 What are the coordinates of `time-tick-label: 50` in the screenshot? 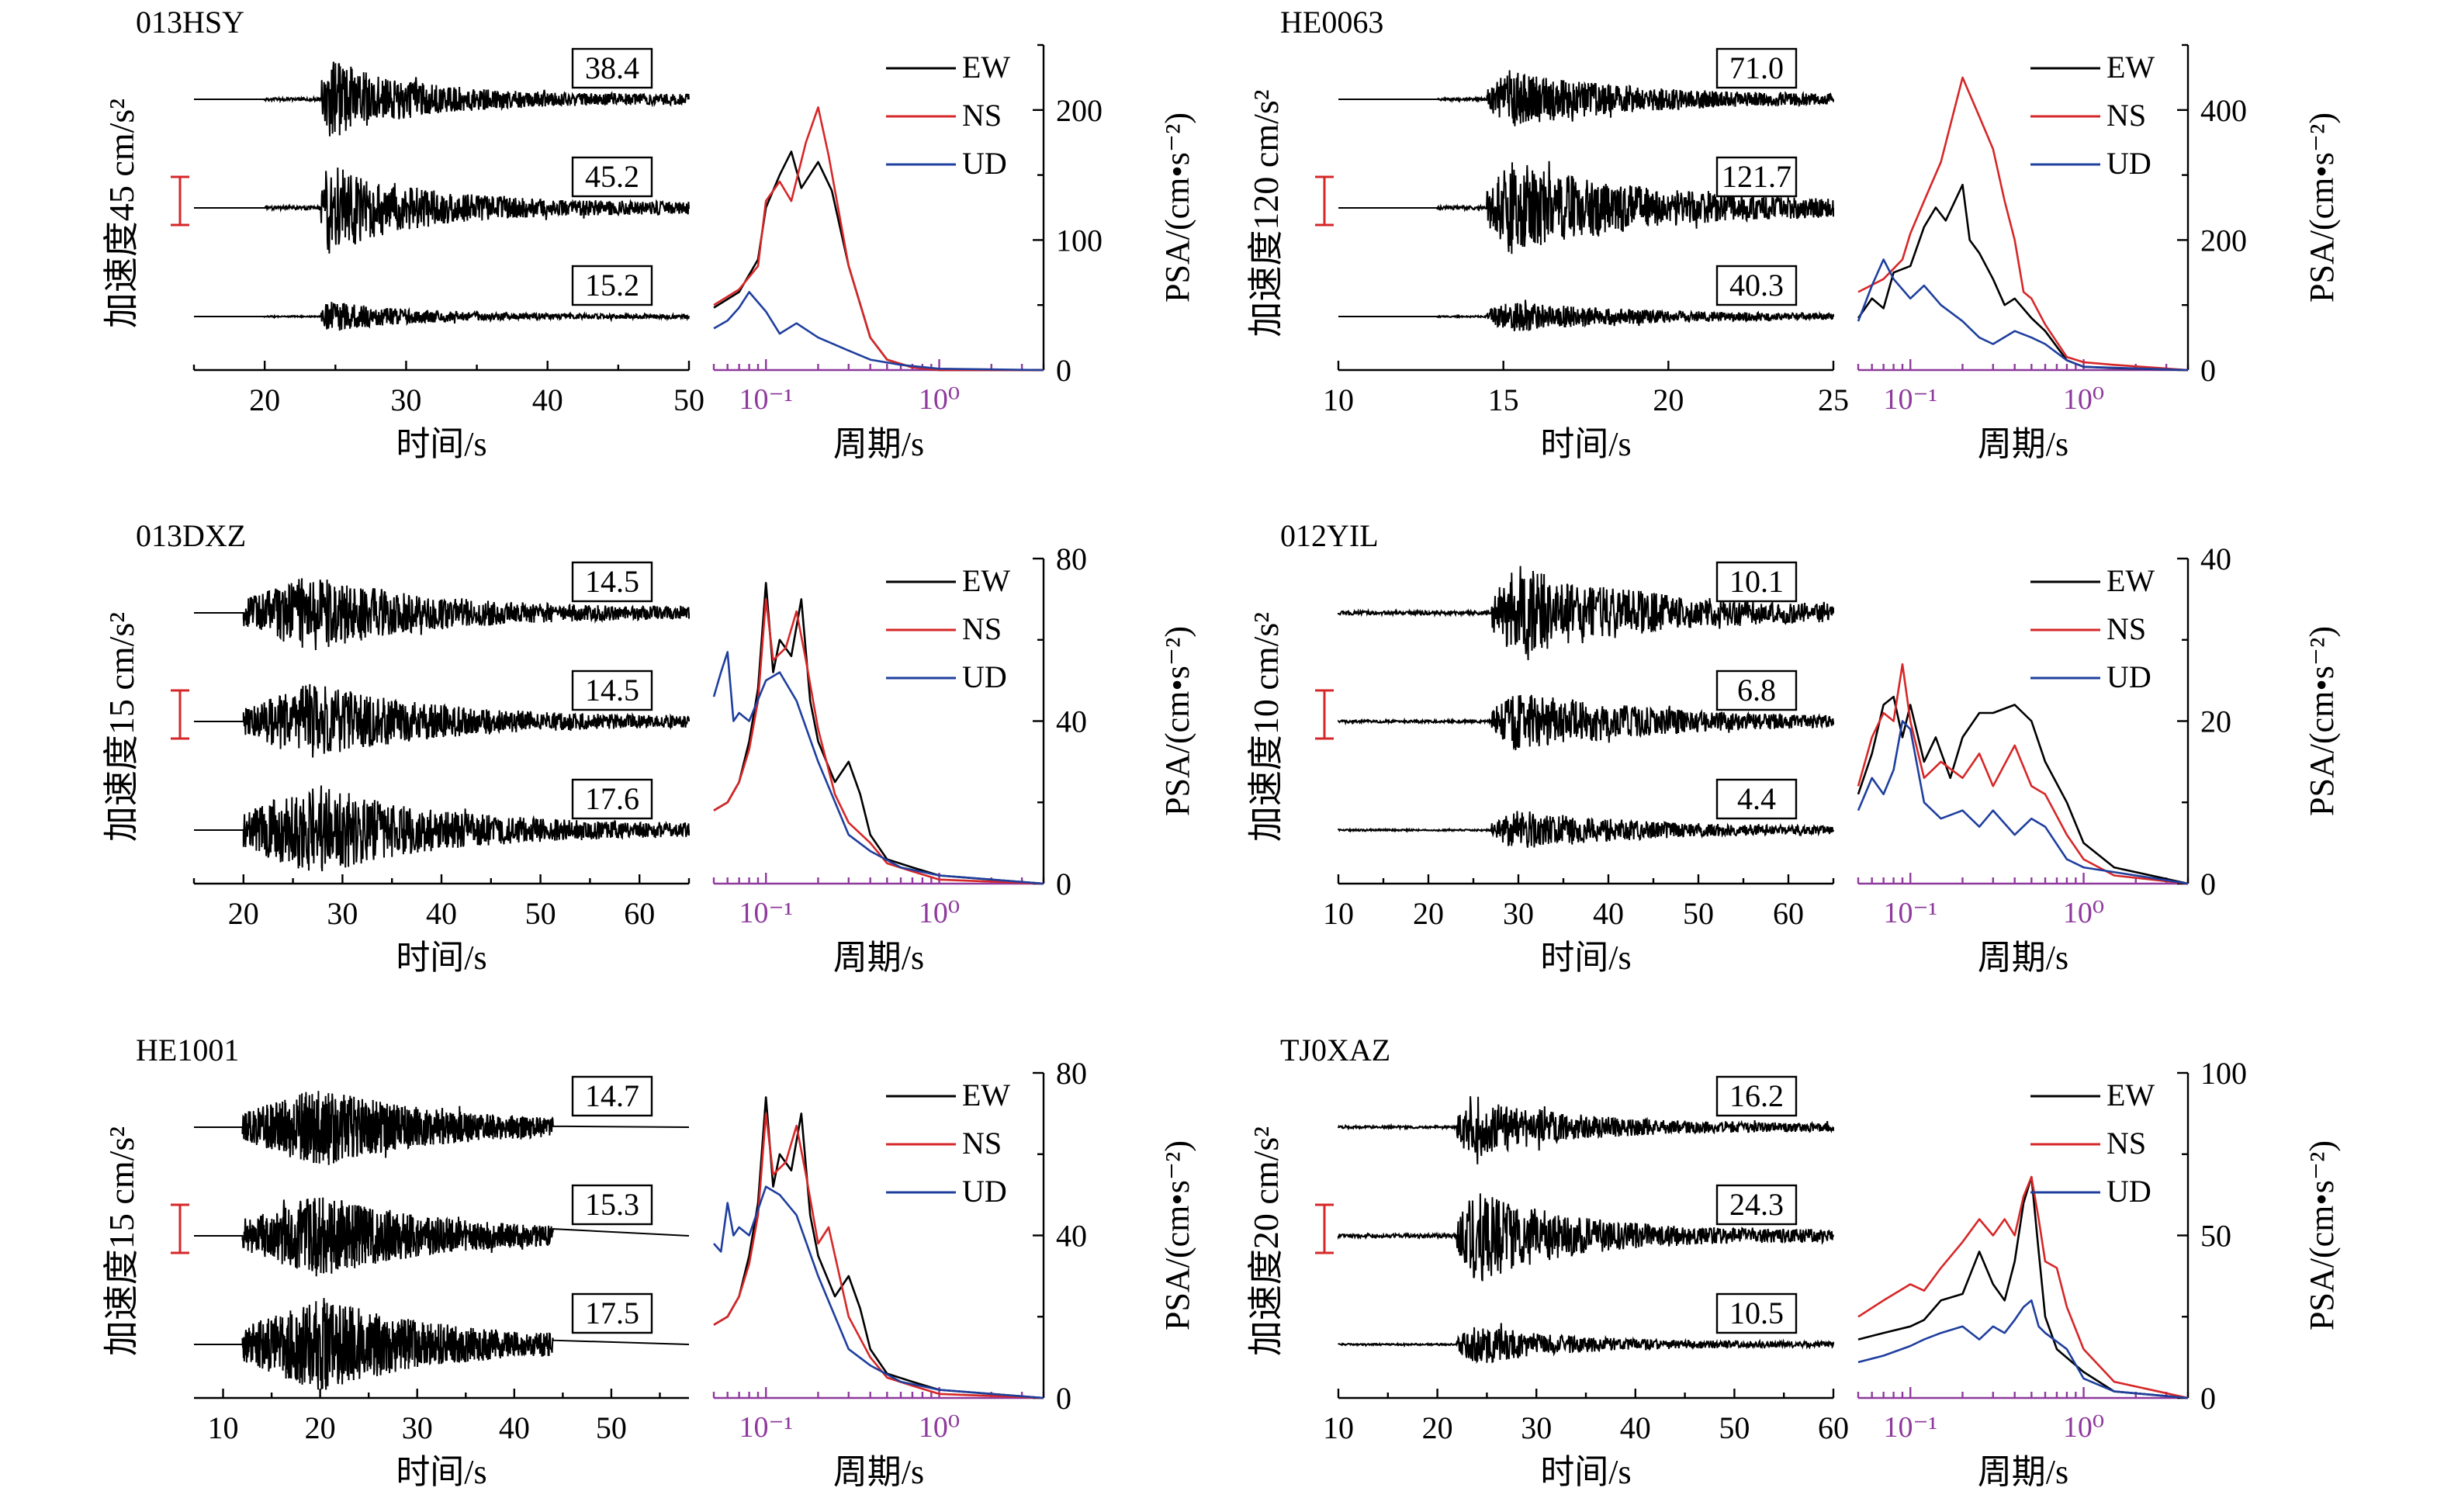 It's located at (688, 399).